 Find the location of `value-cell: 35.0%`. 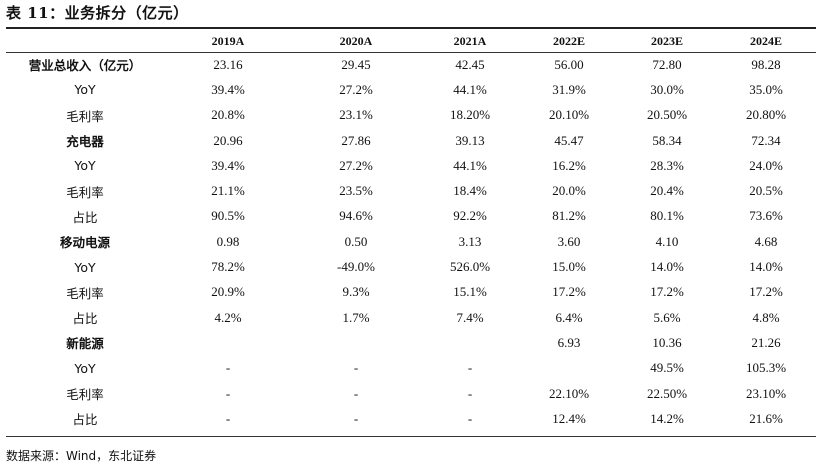

value-cell: 35.0% is located at coordinates (766, 89).